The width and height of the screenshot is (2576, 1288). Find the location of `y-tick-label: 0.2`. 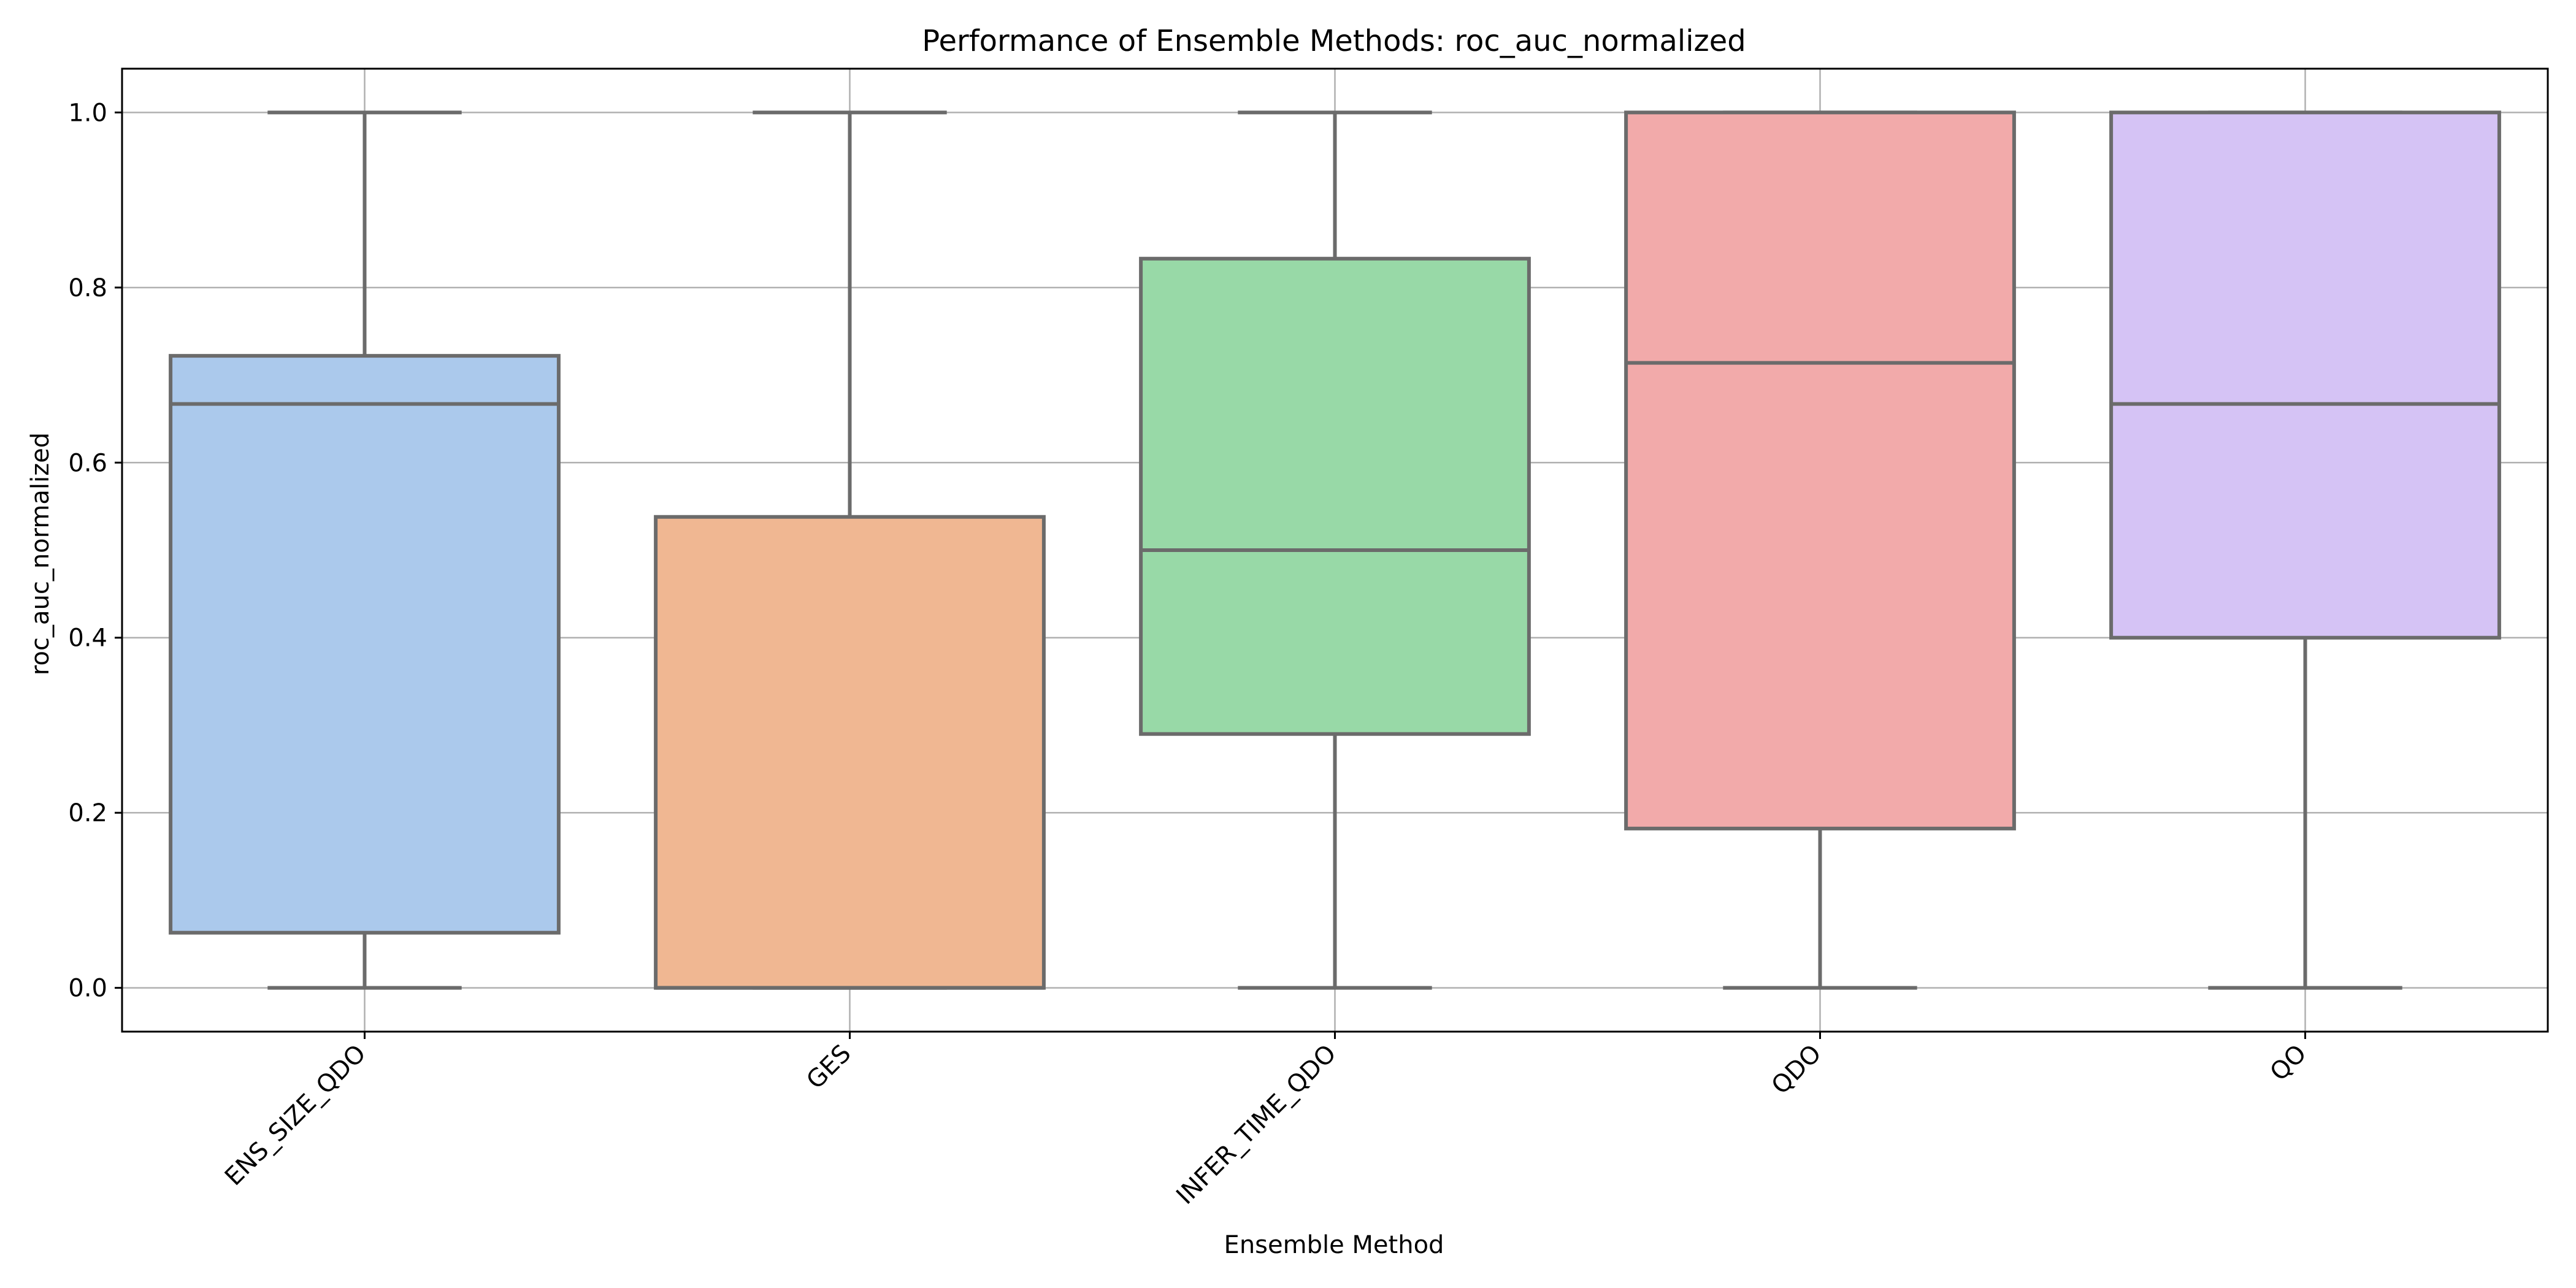

y-tick-label: 0.2 is located at coordinates (87, 813).